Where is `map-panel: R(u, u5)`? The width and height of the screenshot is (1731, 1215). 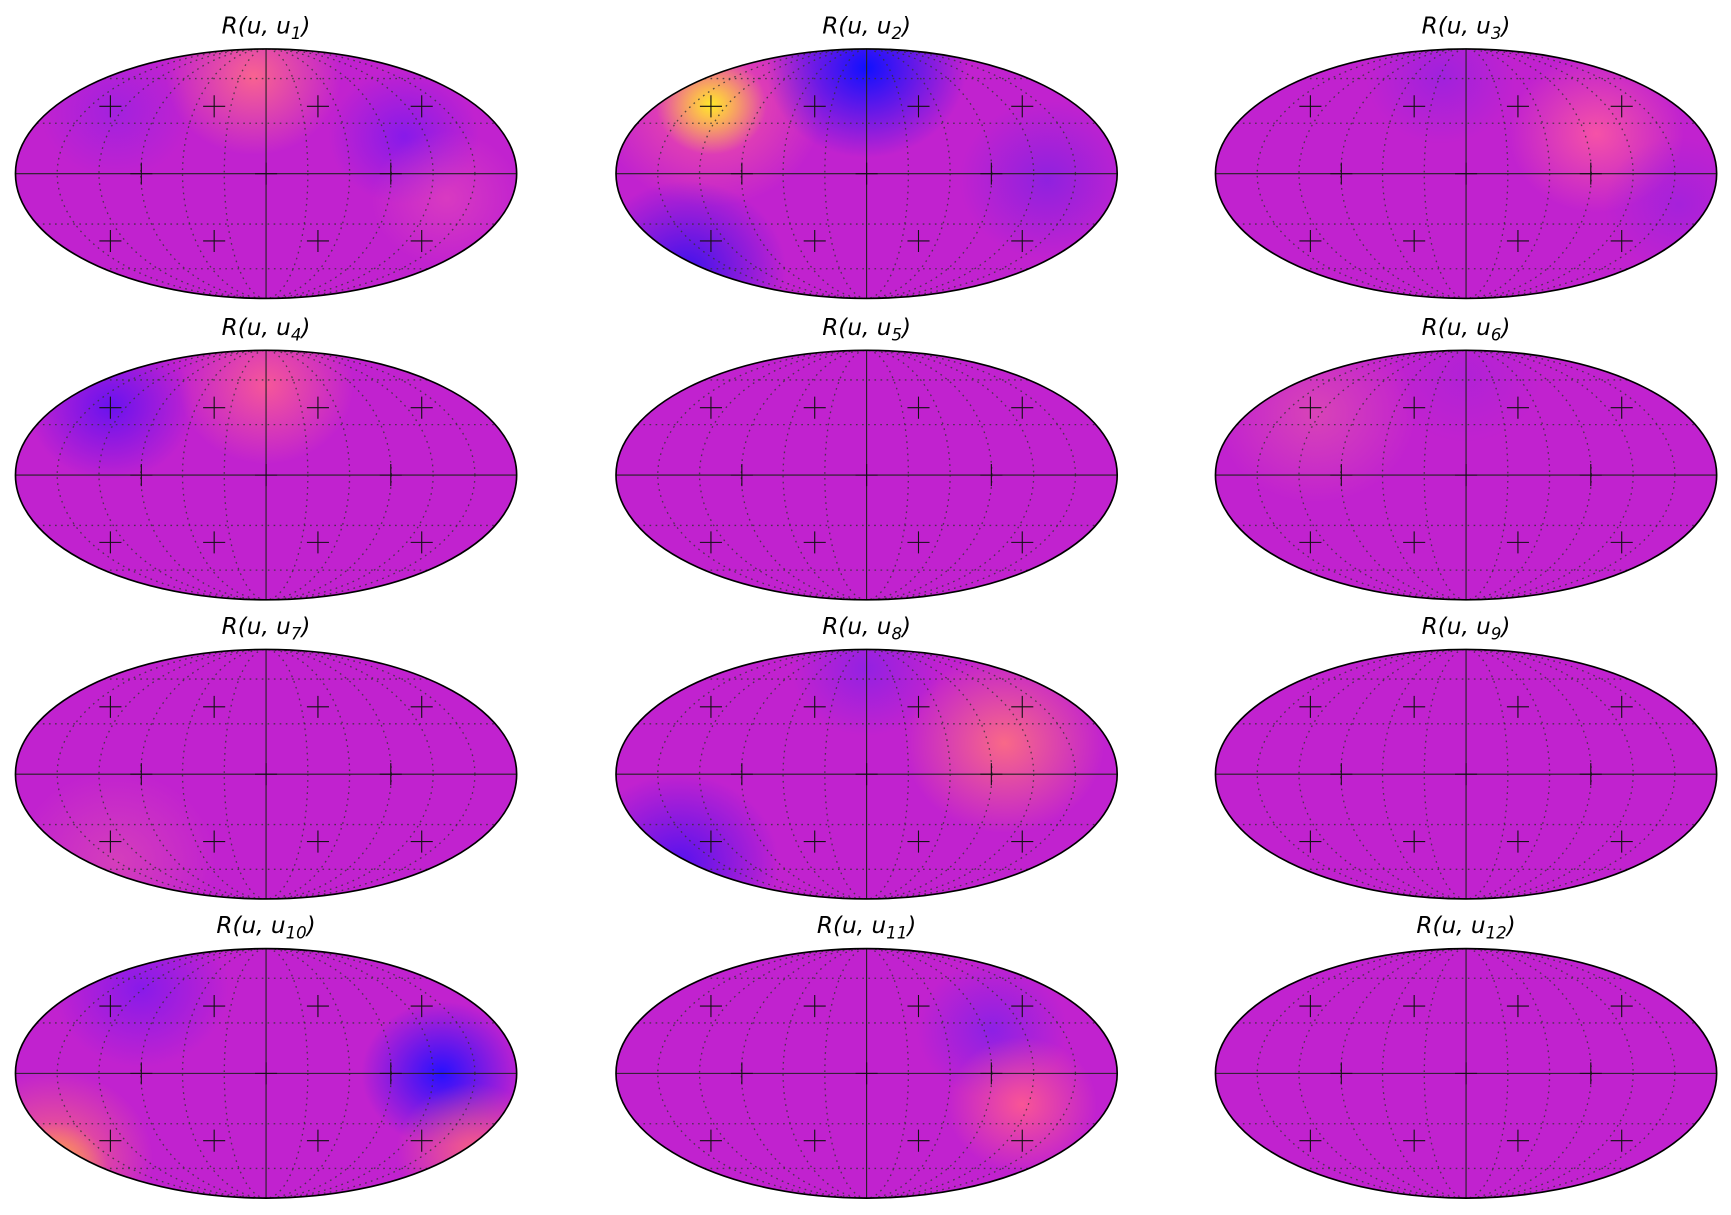 map-panel: R(u, u5) is located at coordinates (867, 457).